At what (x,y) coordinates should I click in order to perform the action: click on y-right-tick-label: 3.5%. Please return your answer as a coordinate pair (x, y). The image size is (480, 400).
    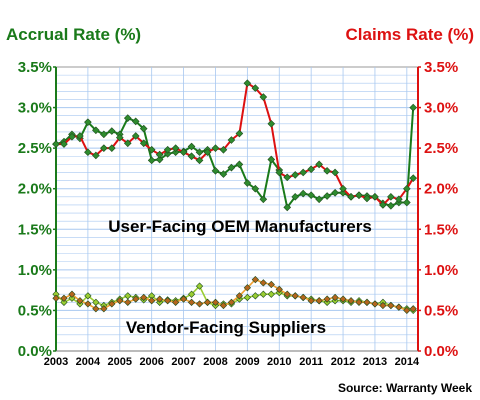
    Looking at the image, I should click on (441, 67).